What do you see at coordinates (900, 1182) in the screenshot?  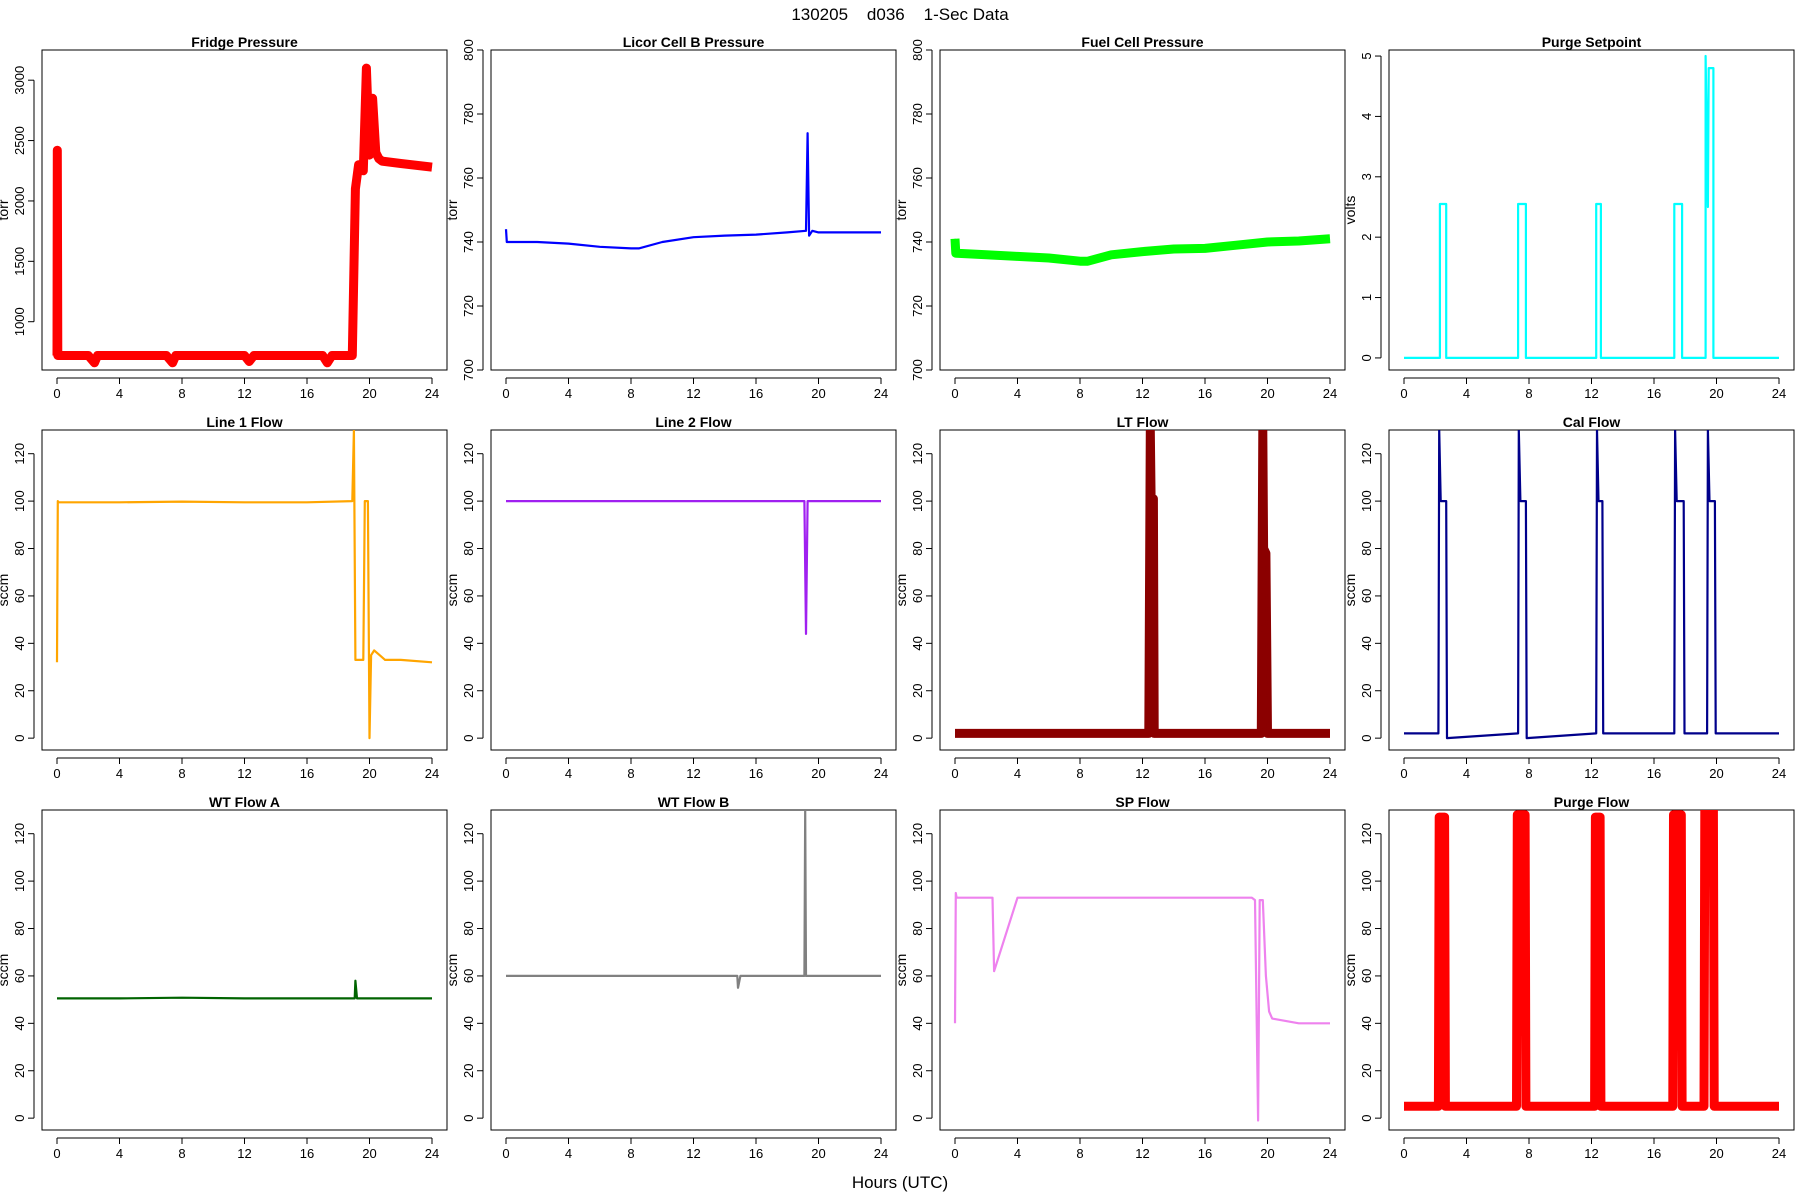 I see `x-axis-label: Hours (UTC)` at bounding box center [900, 1182].